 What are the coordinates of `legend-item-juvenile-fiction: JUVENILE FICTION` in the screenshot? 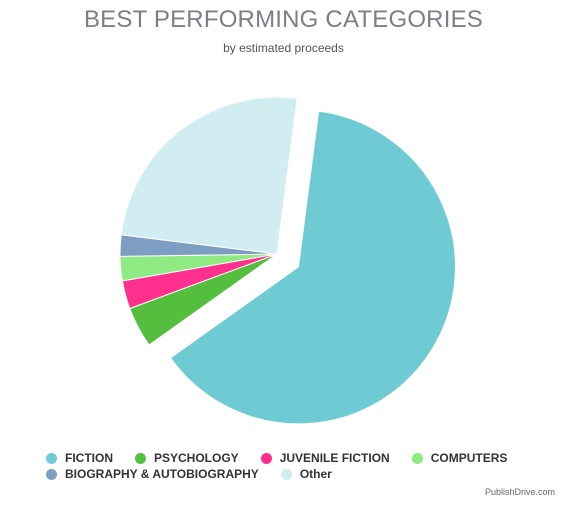 It's located at (325, 458).